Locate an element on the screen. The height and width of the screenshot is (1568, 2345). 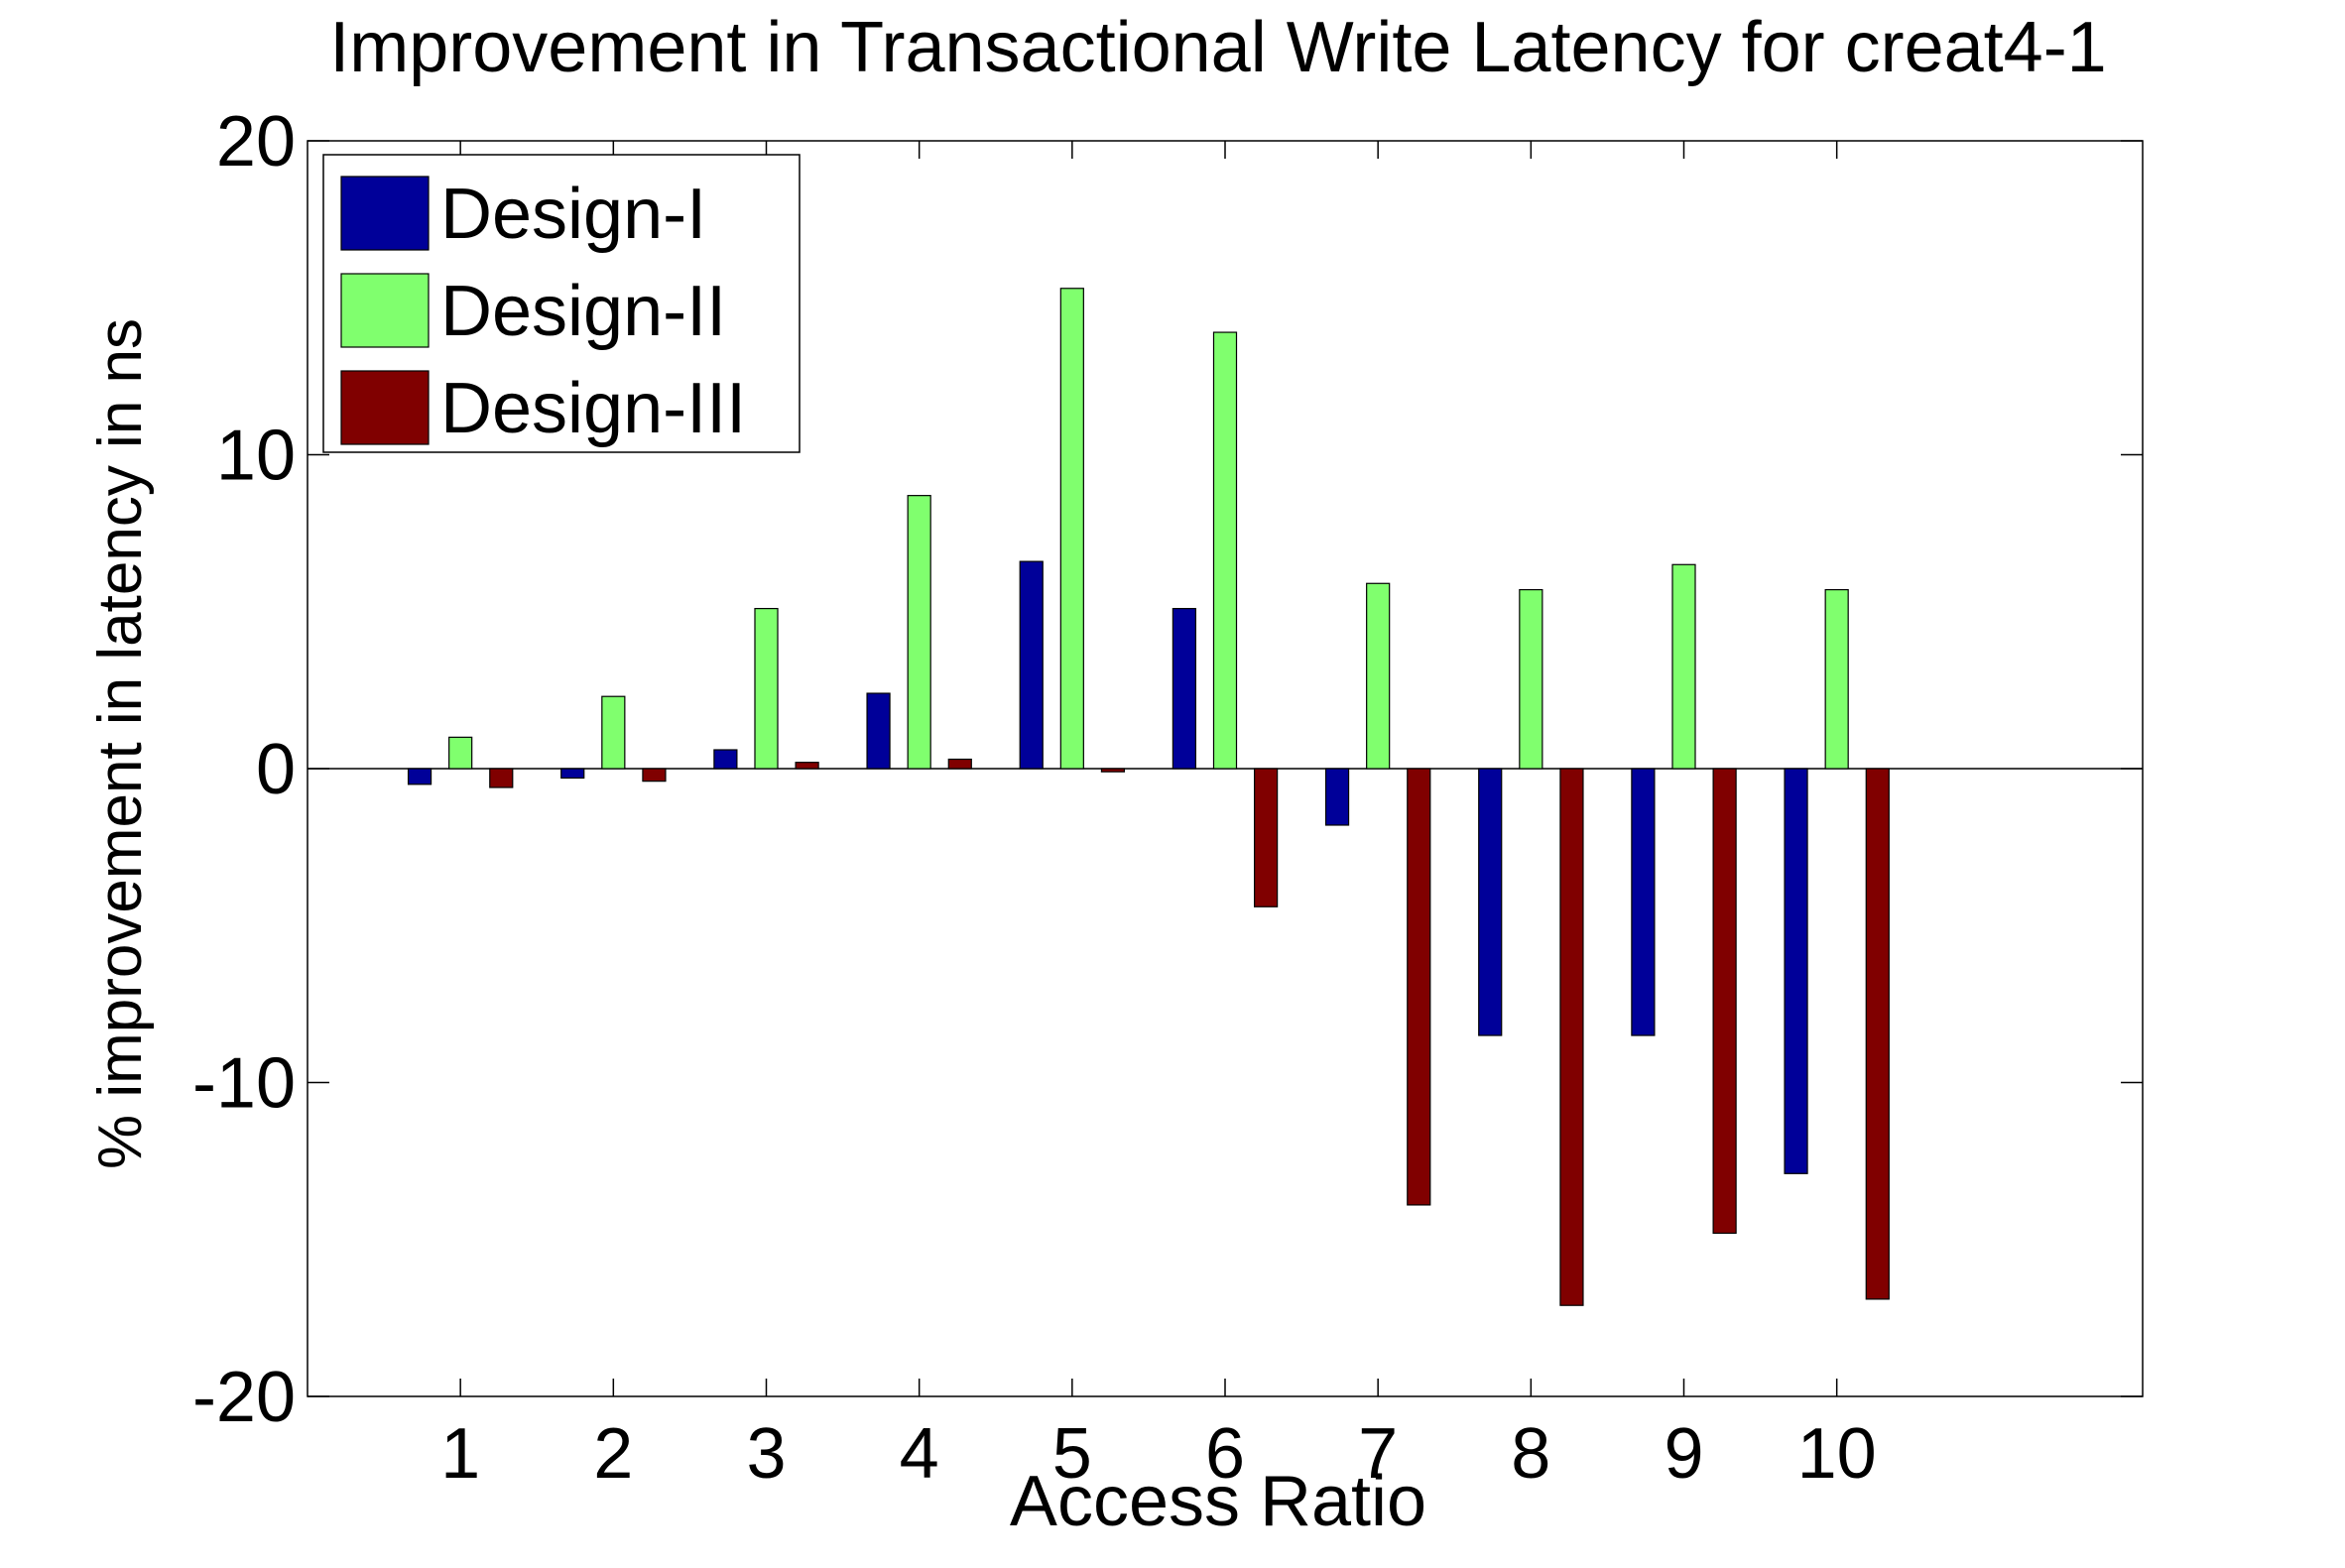
legend-label-design-iii: Design-III is located at coordinates (593, 408).